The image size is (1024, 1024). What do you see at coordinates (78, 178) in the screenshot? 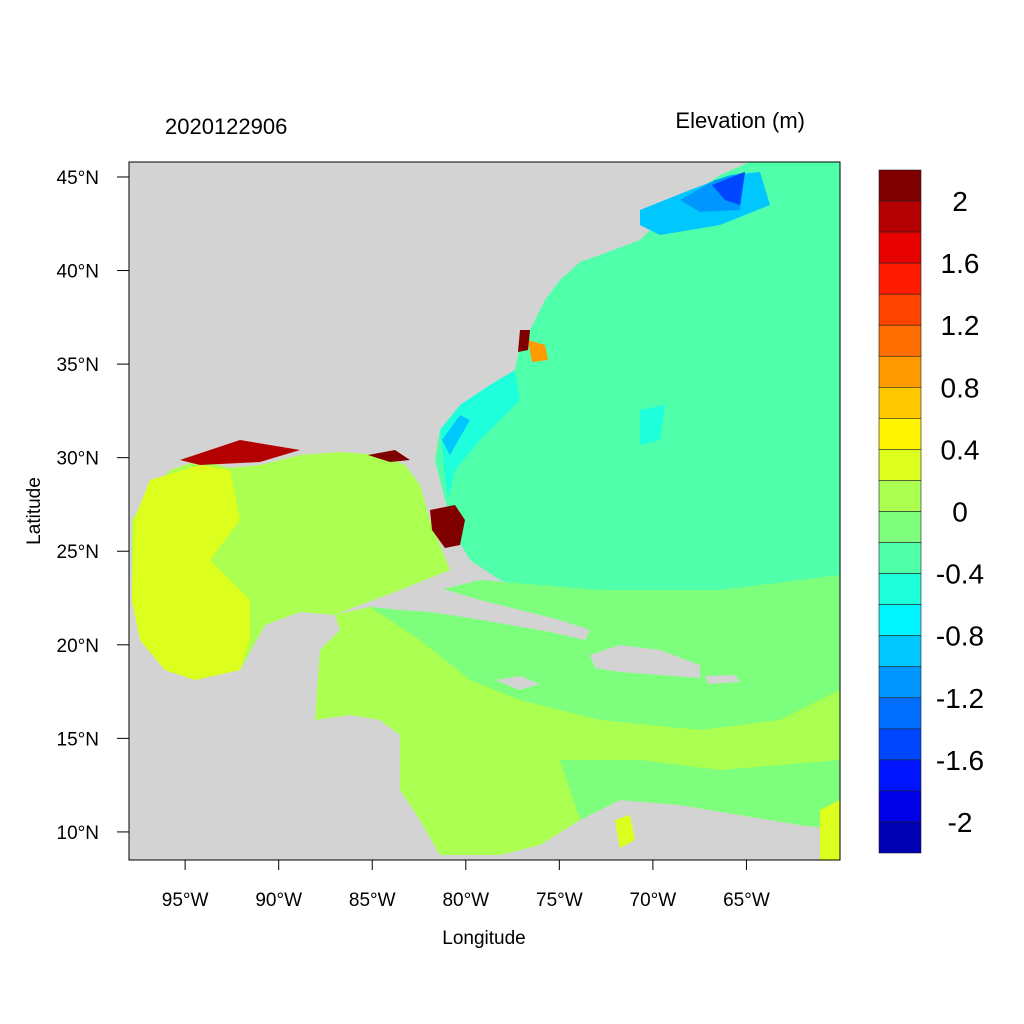
I see `y-tick-label: 45°N` at bounding box center [78, 178].